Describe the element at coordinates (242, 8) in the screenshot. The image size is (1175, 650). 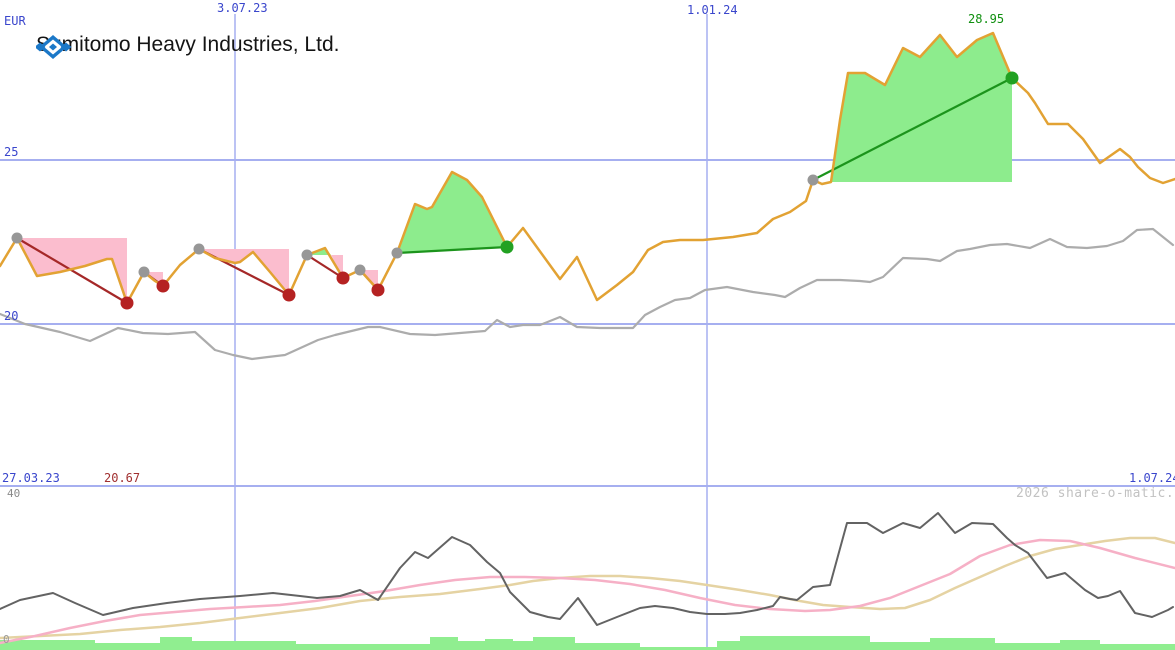
I see `x-axis-tick-jul23: 3.07.23` at that location.